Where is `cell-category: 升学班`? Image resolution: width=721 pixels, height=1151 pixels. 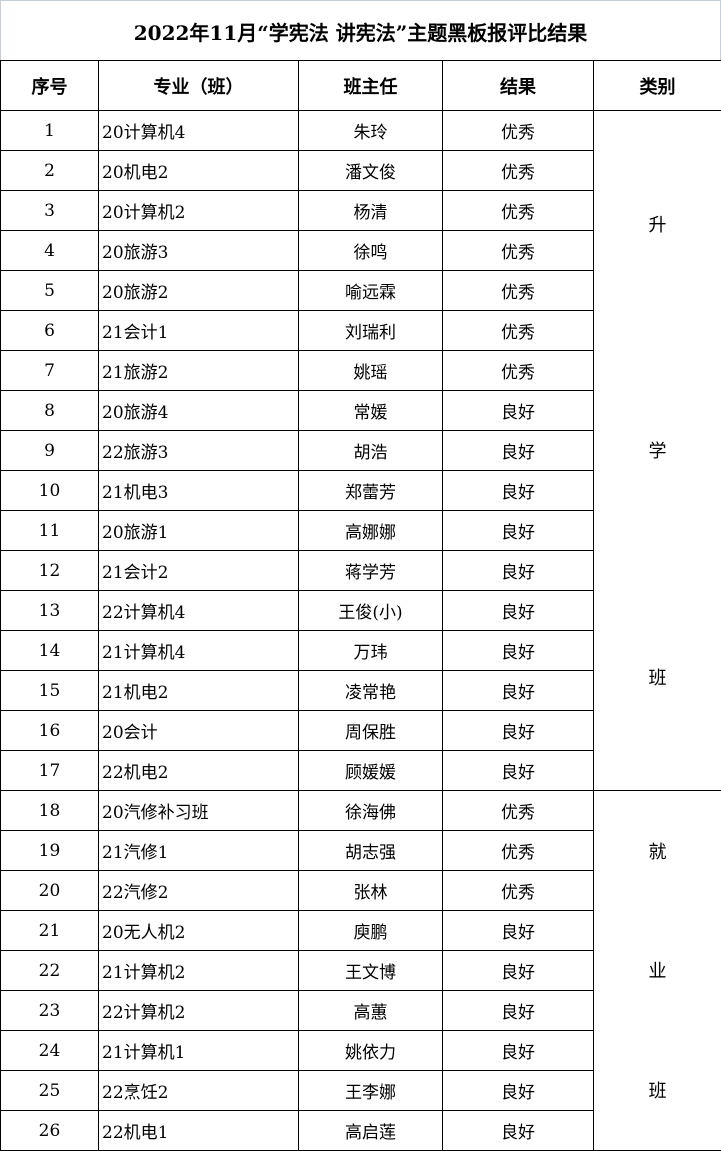
cell-category: 升学班 is located at coordinates (657, 450).